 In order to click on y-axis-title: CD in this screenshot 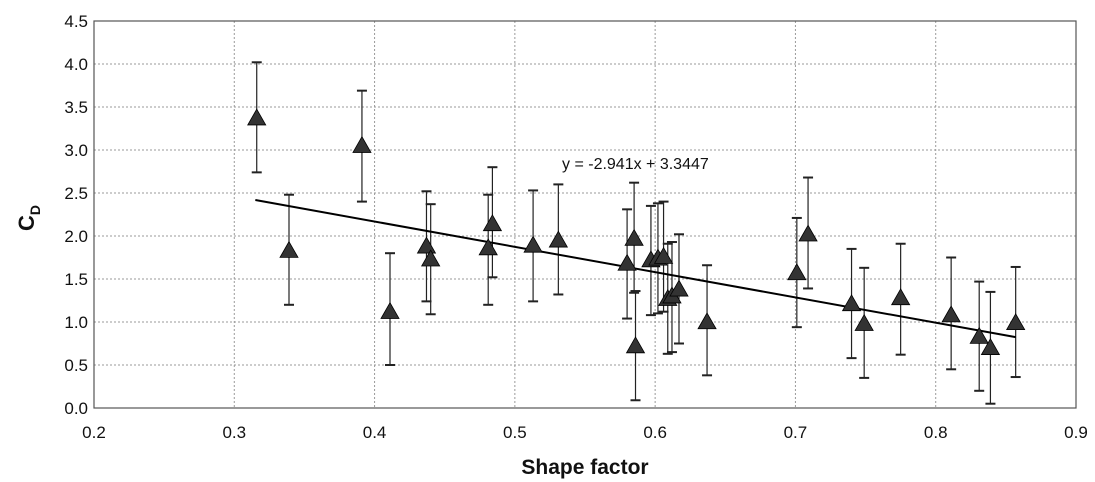, I will do `click(28, 218)`.